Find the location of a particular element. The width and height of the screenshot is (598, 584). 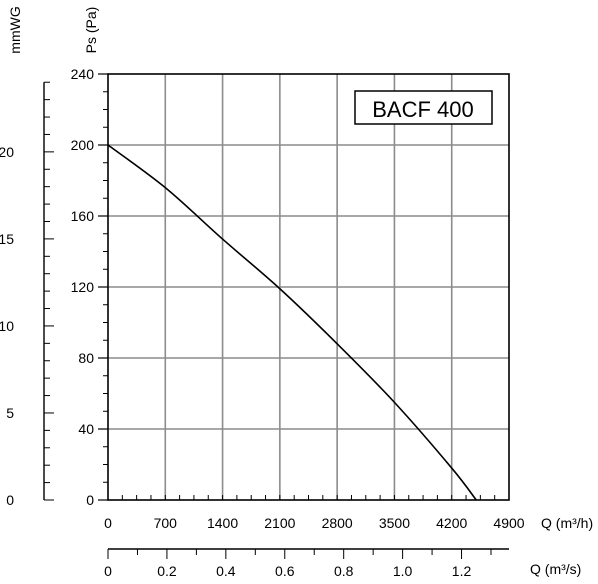

x-tick-label: 4900 is located at coordinates (508, 523).